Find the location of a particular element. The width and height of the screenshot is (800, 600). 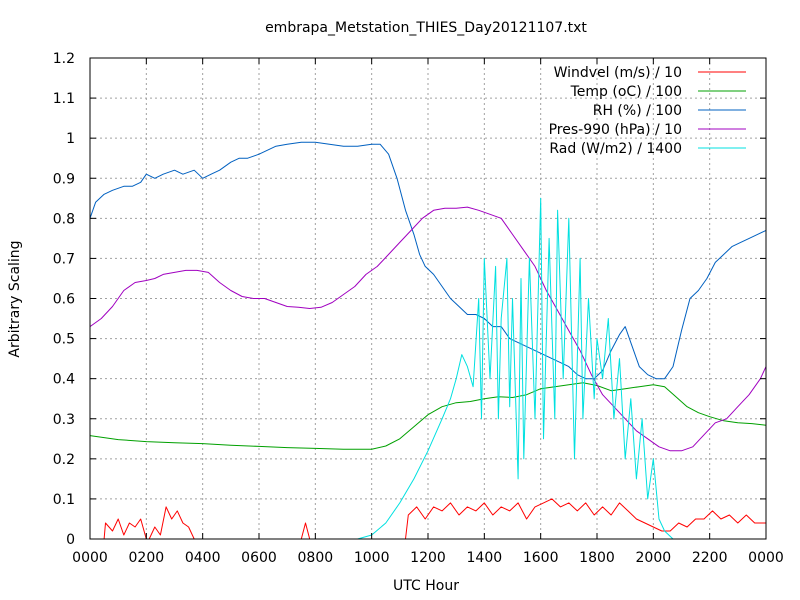

legend-label-1: Windvel (m/s) / 10 is located at coordinates (618, 73).